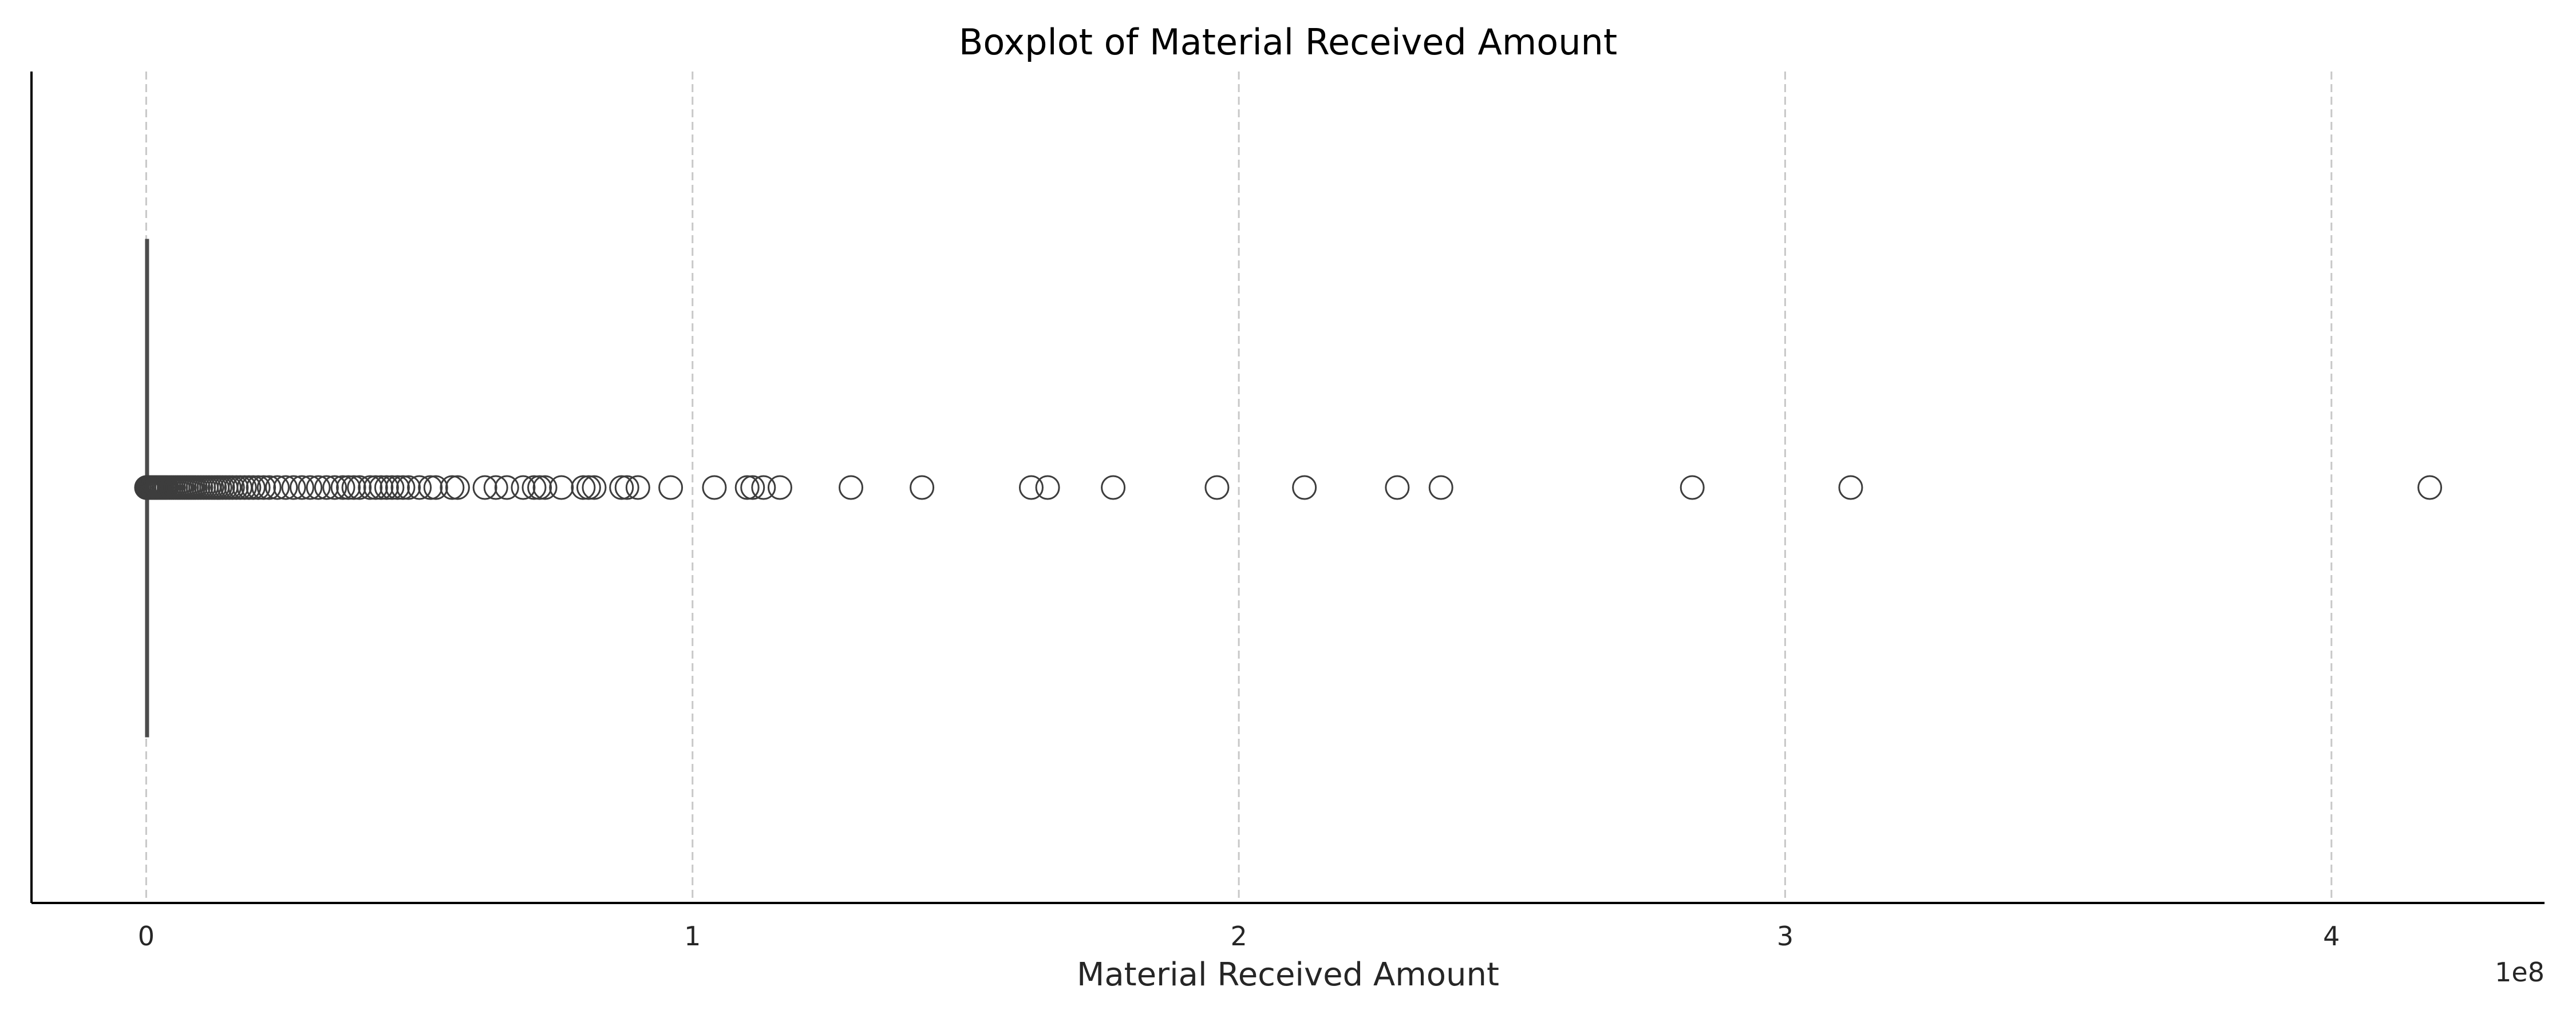 Image resolution: width=2576 pixels, height=1030 pixels. I want to click on x-tick-labels: 0 1 2 3 4, so click(1239, 936).